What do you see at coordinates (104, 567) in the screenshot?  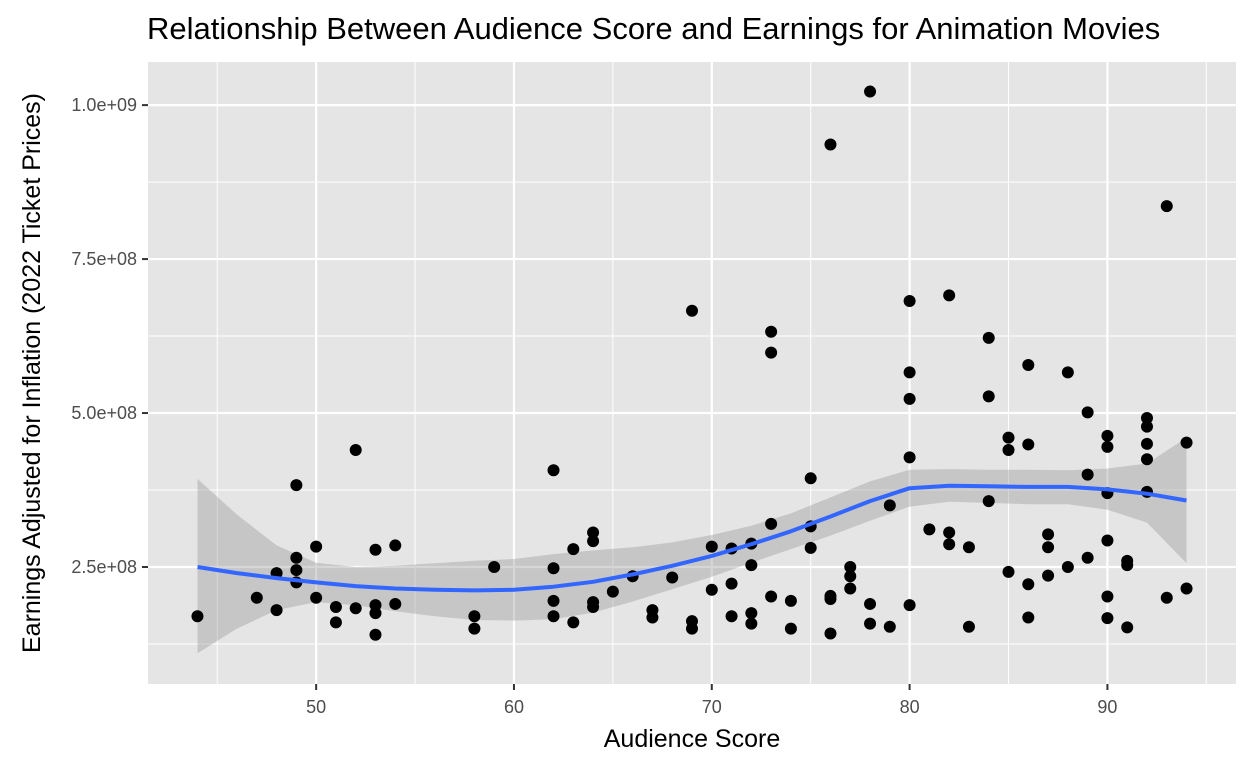 I see `y-tick-label: 2.5e+08` at bounding box center [104, 567].